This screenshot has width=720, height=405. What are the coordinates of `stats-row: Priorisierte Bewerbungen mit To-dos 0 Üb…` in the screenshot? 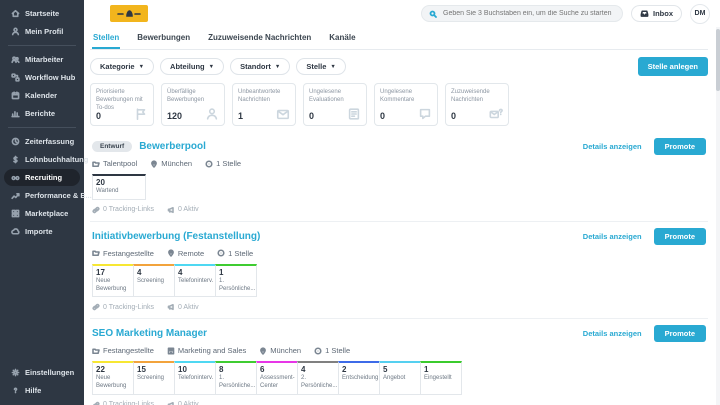 It's located at (399, 104).